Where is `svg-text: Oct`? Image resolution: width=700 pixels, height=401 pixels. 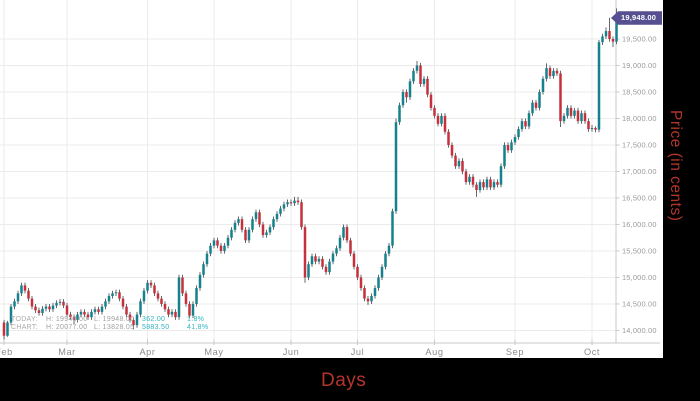 svg-text: Oct is located at coordinates (592, 352).